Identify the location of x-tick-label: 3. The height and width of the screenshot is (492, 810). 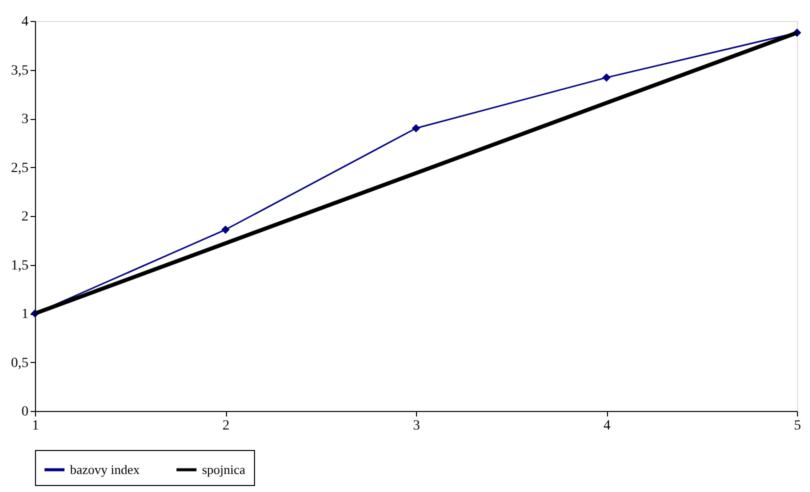
(416, 426).